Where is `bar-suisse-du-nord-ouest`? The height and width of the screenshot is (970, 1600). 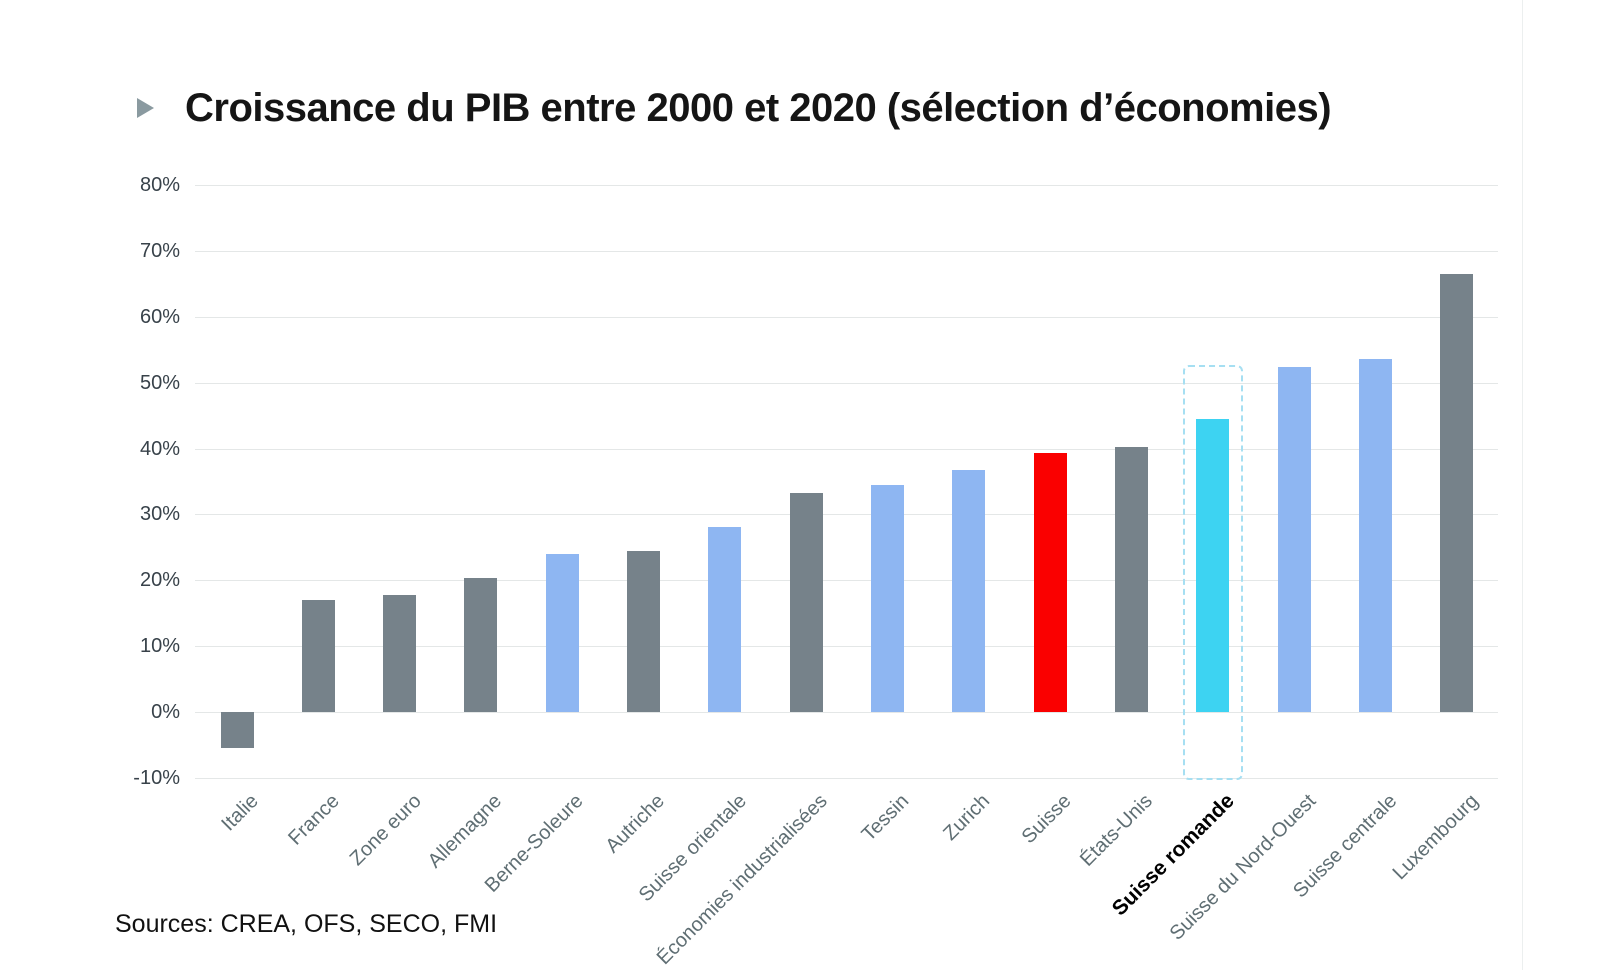 bar-suisse-du-nord-ouest is located at coordinates (1294, 539).